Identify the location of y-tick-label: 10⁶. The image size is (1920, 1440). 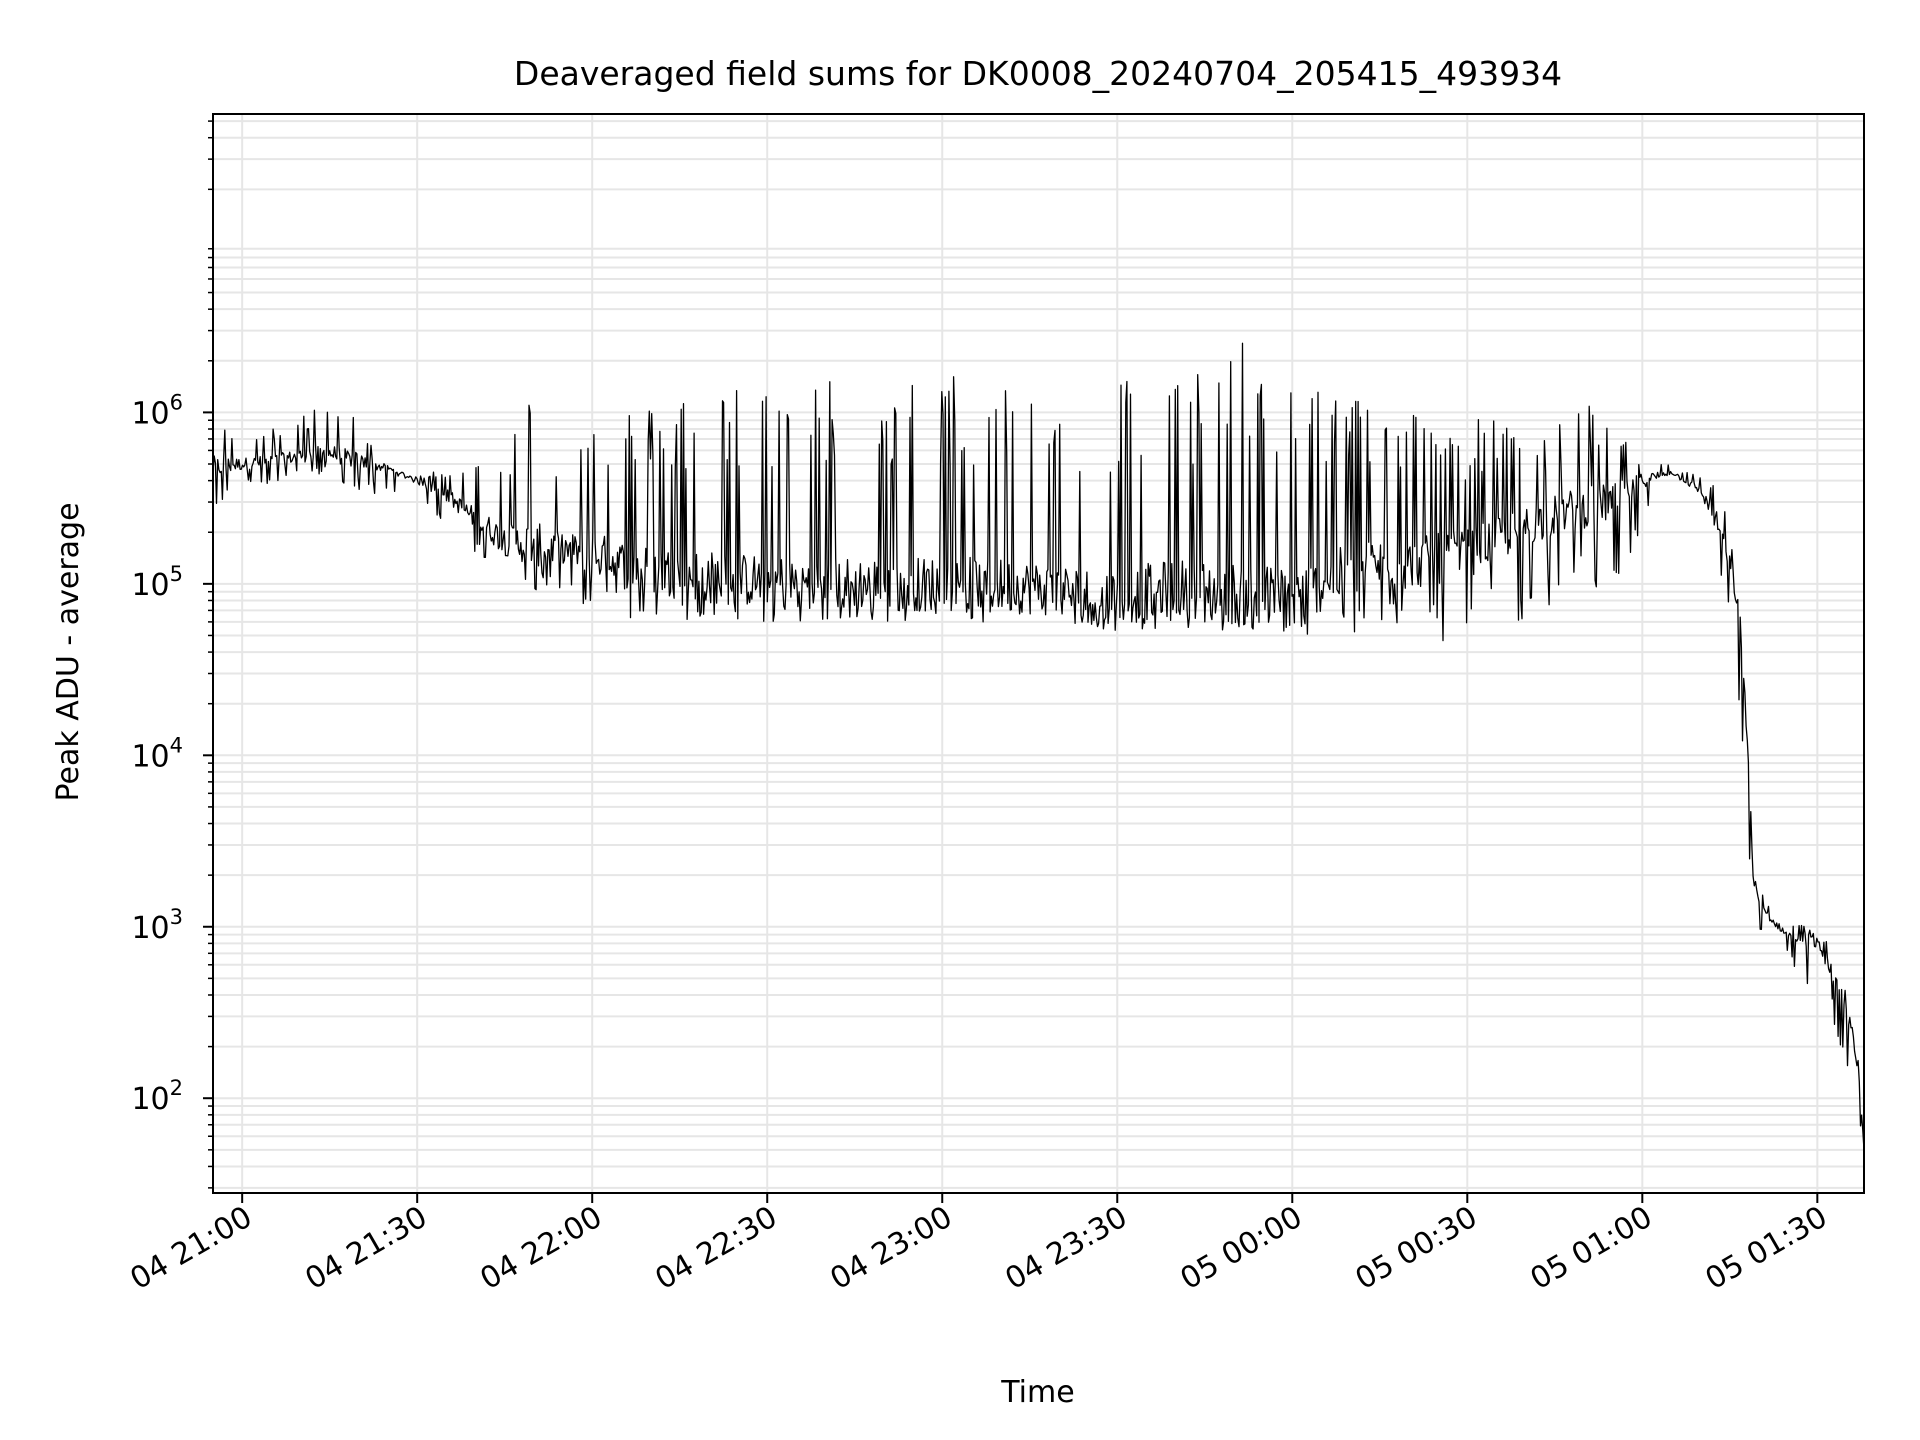
(157, 410).